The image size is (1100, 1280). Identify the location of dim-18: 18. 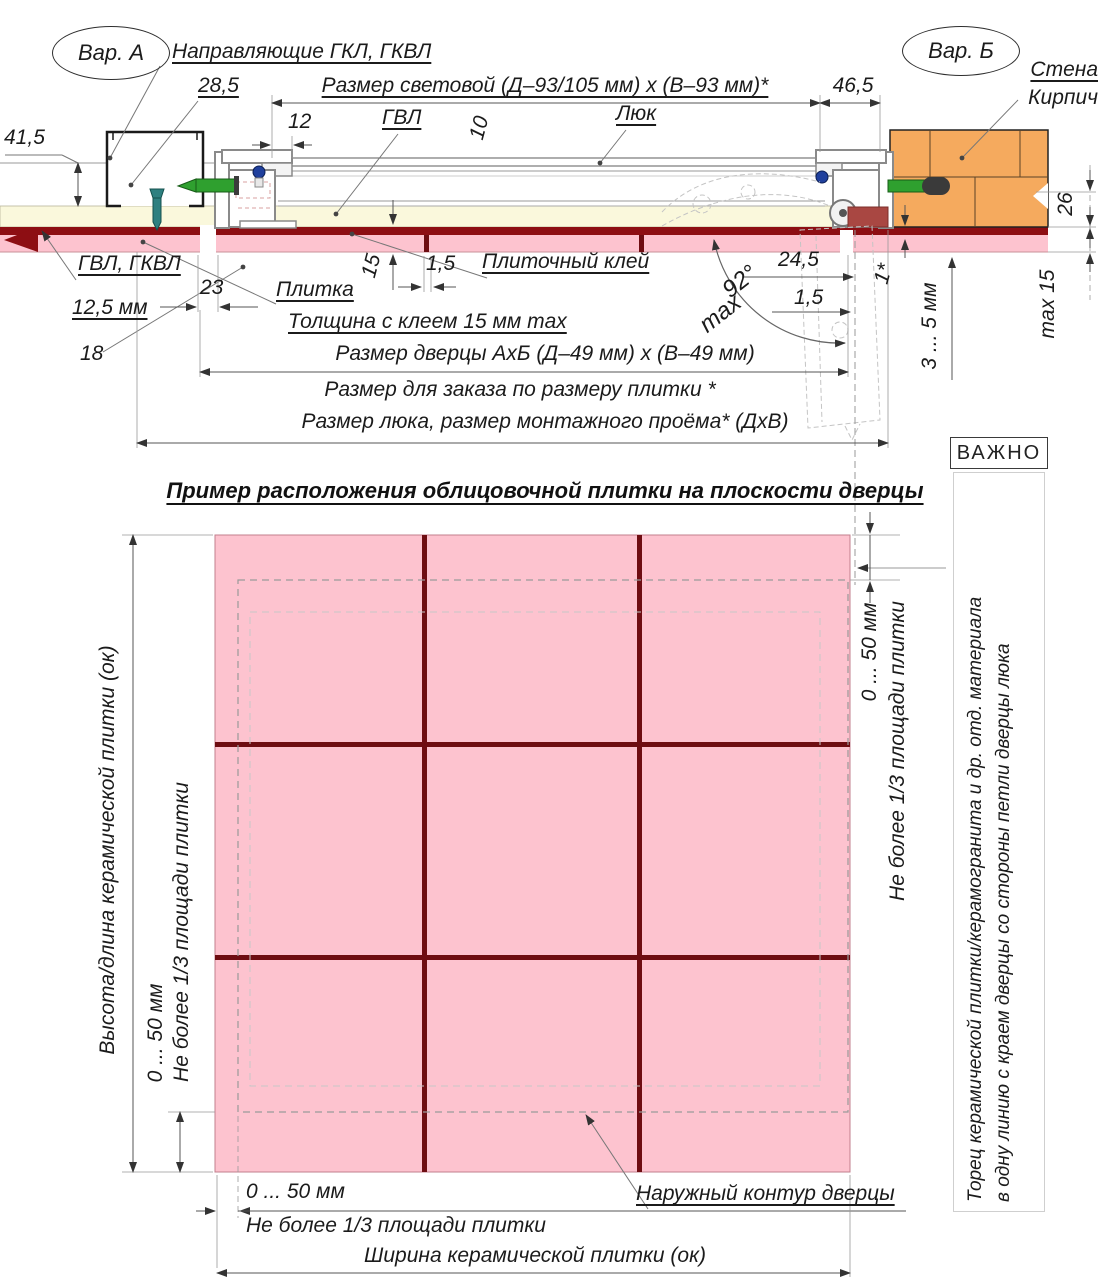
(92, 353).